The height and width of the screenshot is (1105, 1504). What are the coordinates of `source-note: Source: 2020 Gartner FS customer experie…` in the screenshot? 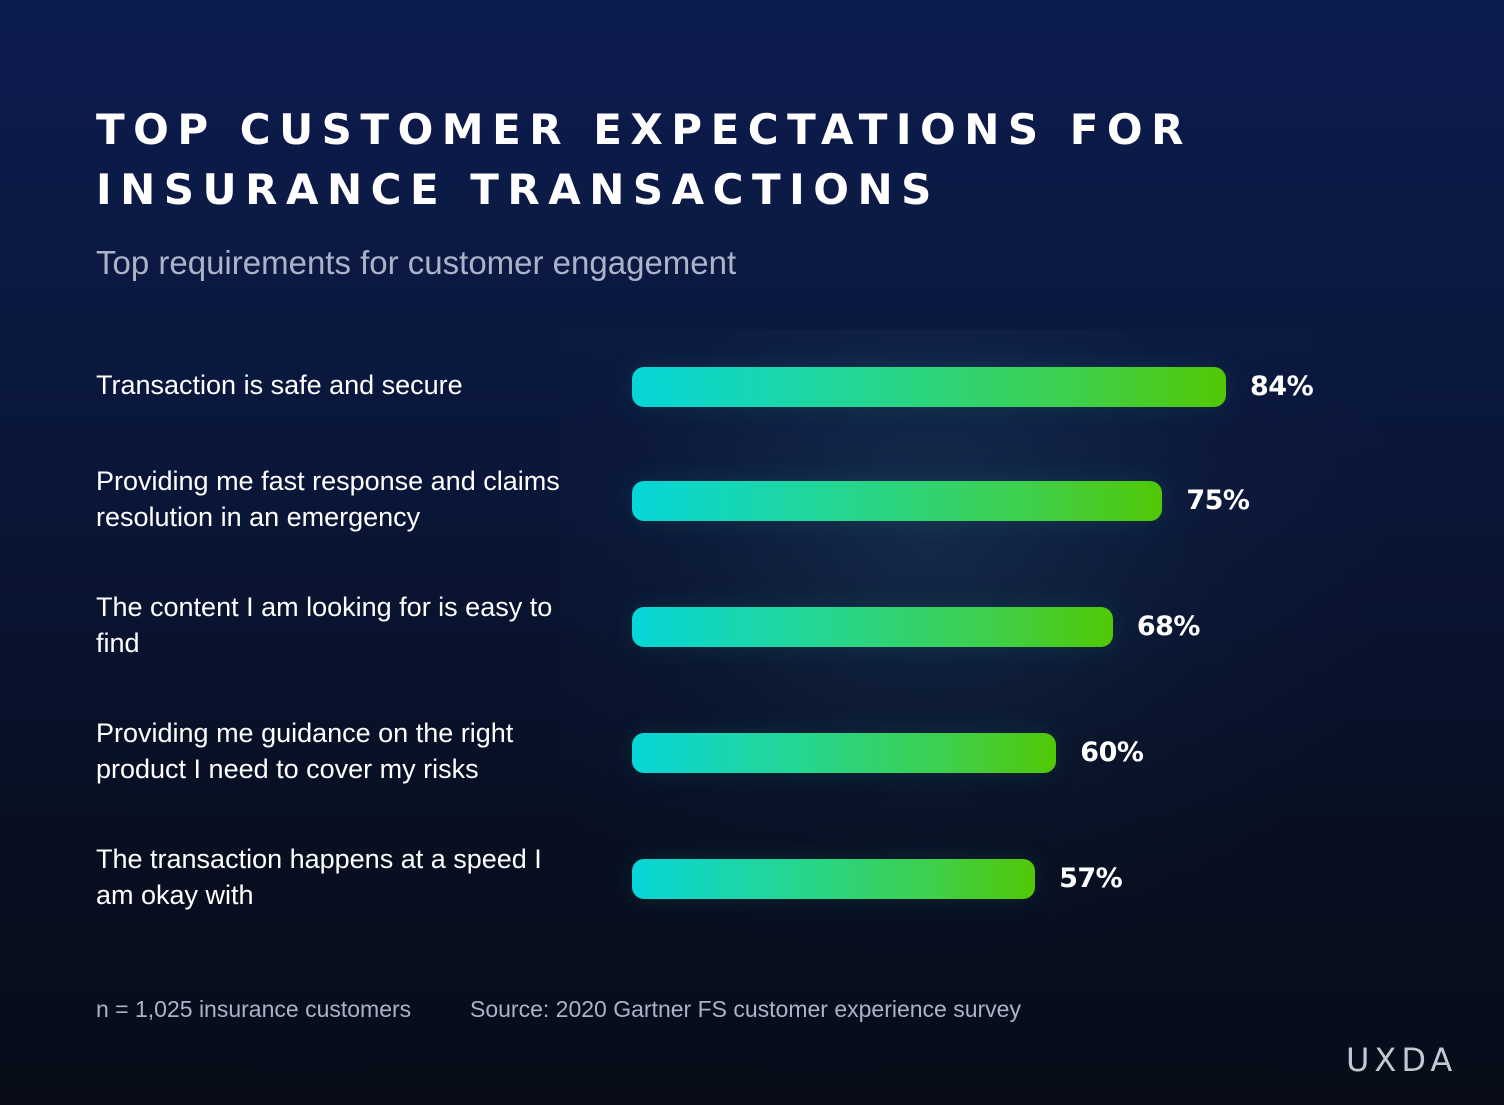 It's located at (745, 1009).